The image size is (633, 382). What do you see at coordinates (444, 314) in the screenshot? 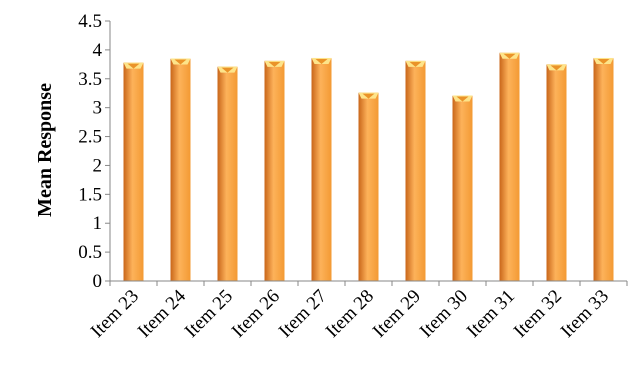
I see `x-tick-label: Item 30` at bounding box center [444, 314].